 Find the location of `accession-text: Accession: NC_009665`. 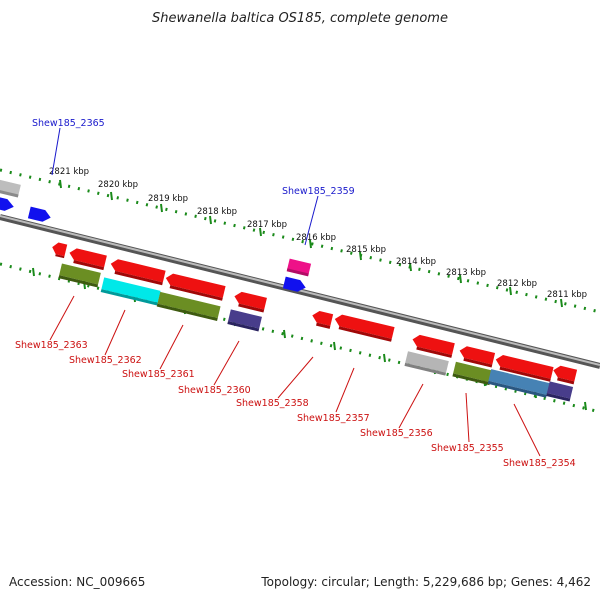

accession-text: Accession: NC_009665 is located at coordinates (77, 582).